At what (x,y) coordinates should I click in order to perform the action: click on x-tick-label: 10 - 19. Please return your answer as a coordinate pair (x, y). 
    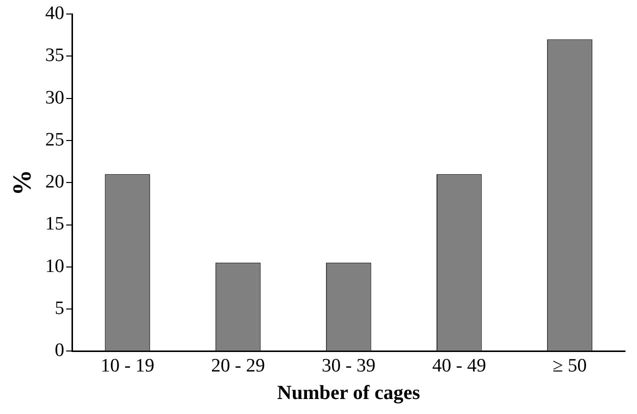
    Looking at the image, I should click on (127, 366).